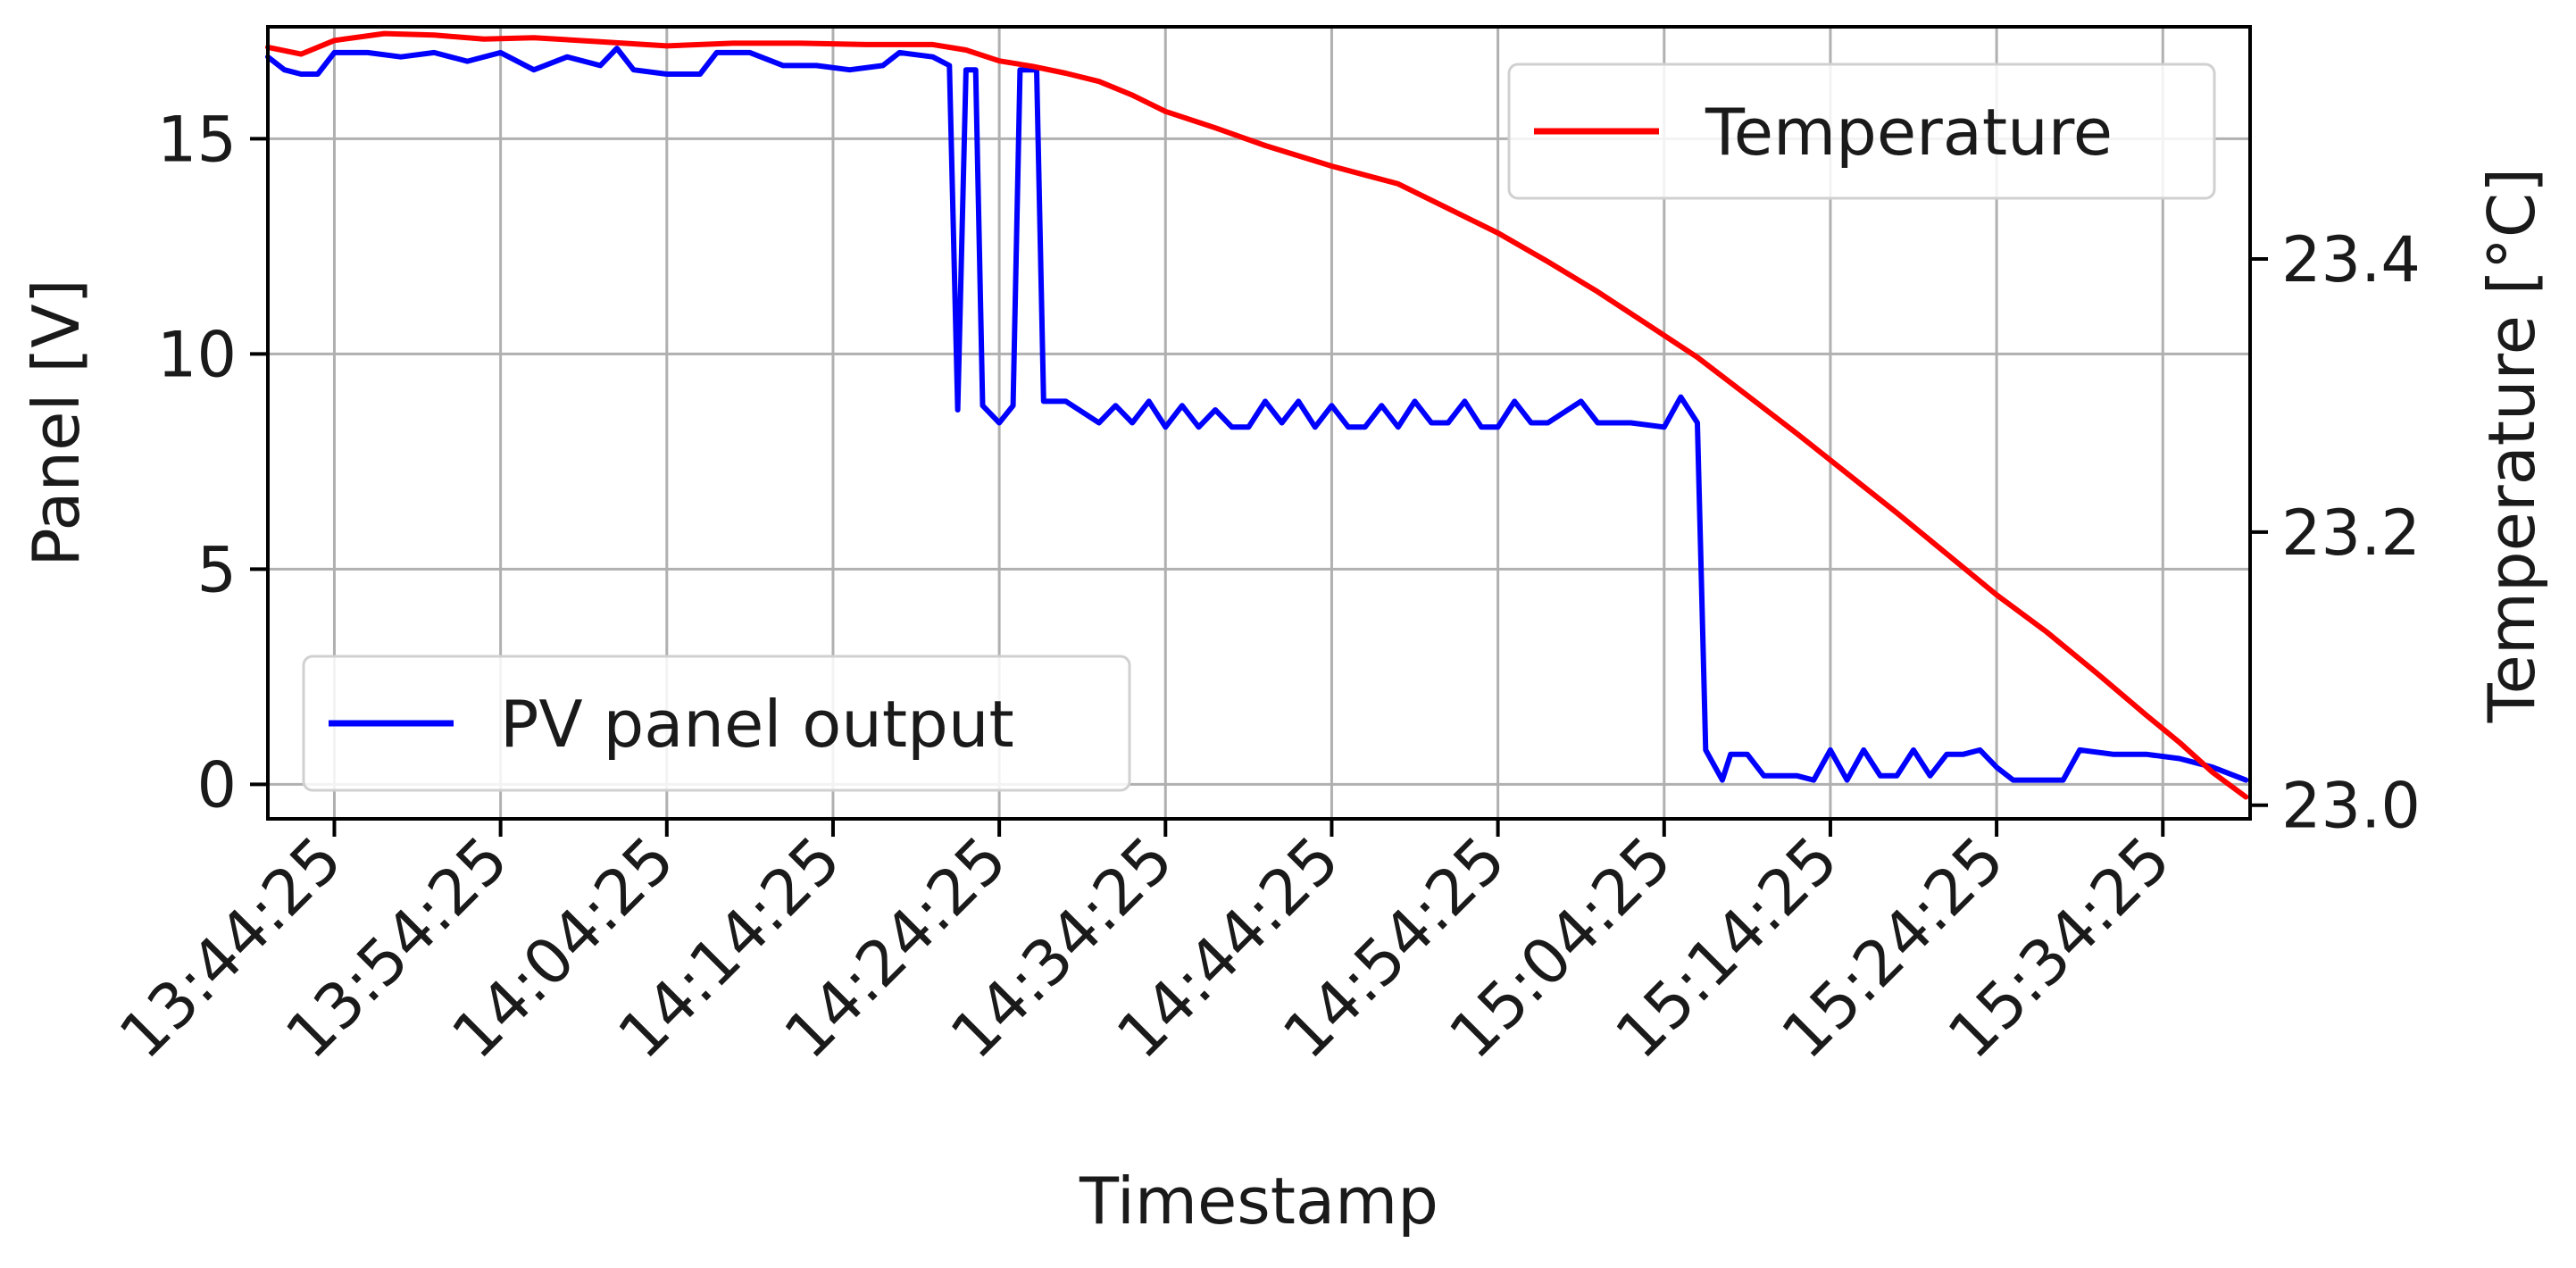 The image size is (2576, 1268). What do you see at coordinates (2351, 806) in the screenshot?
I see `y-right-tick-label: 23.0` at bounding box center [2351, 806].